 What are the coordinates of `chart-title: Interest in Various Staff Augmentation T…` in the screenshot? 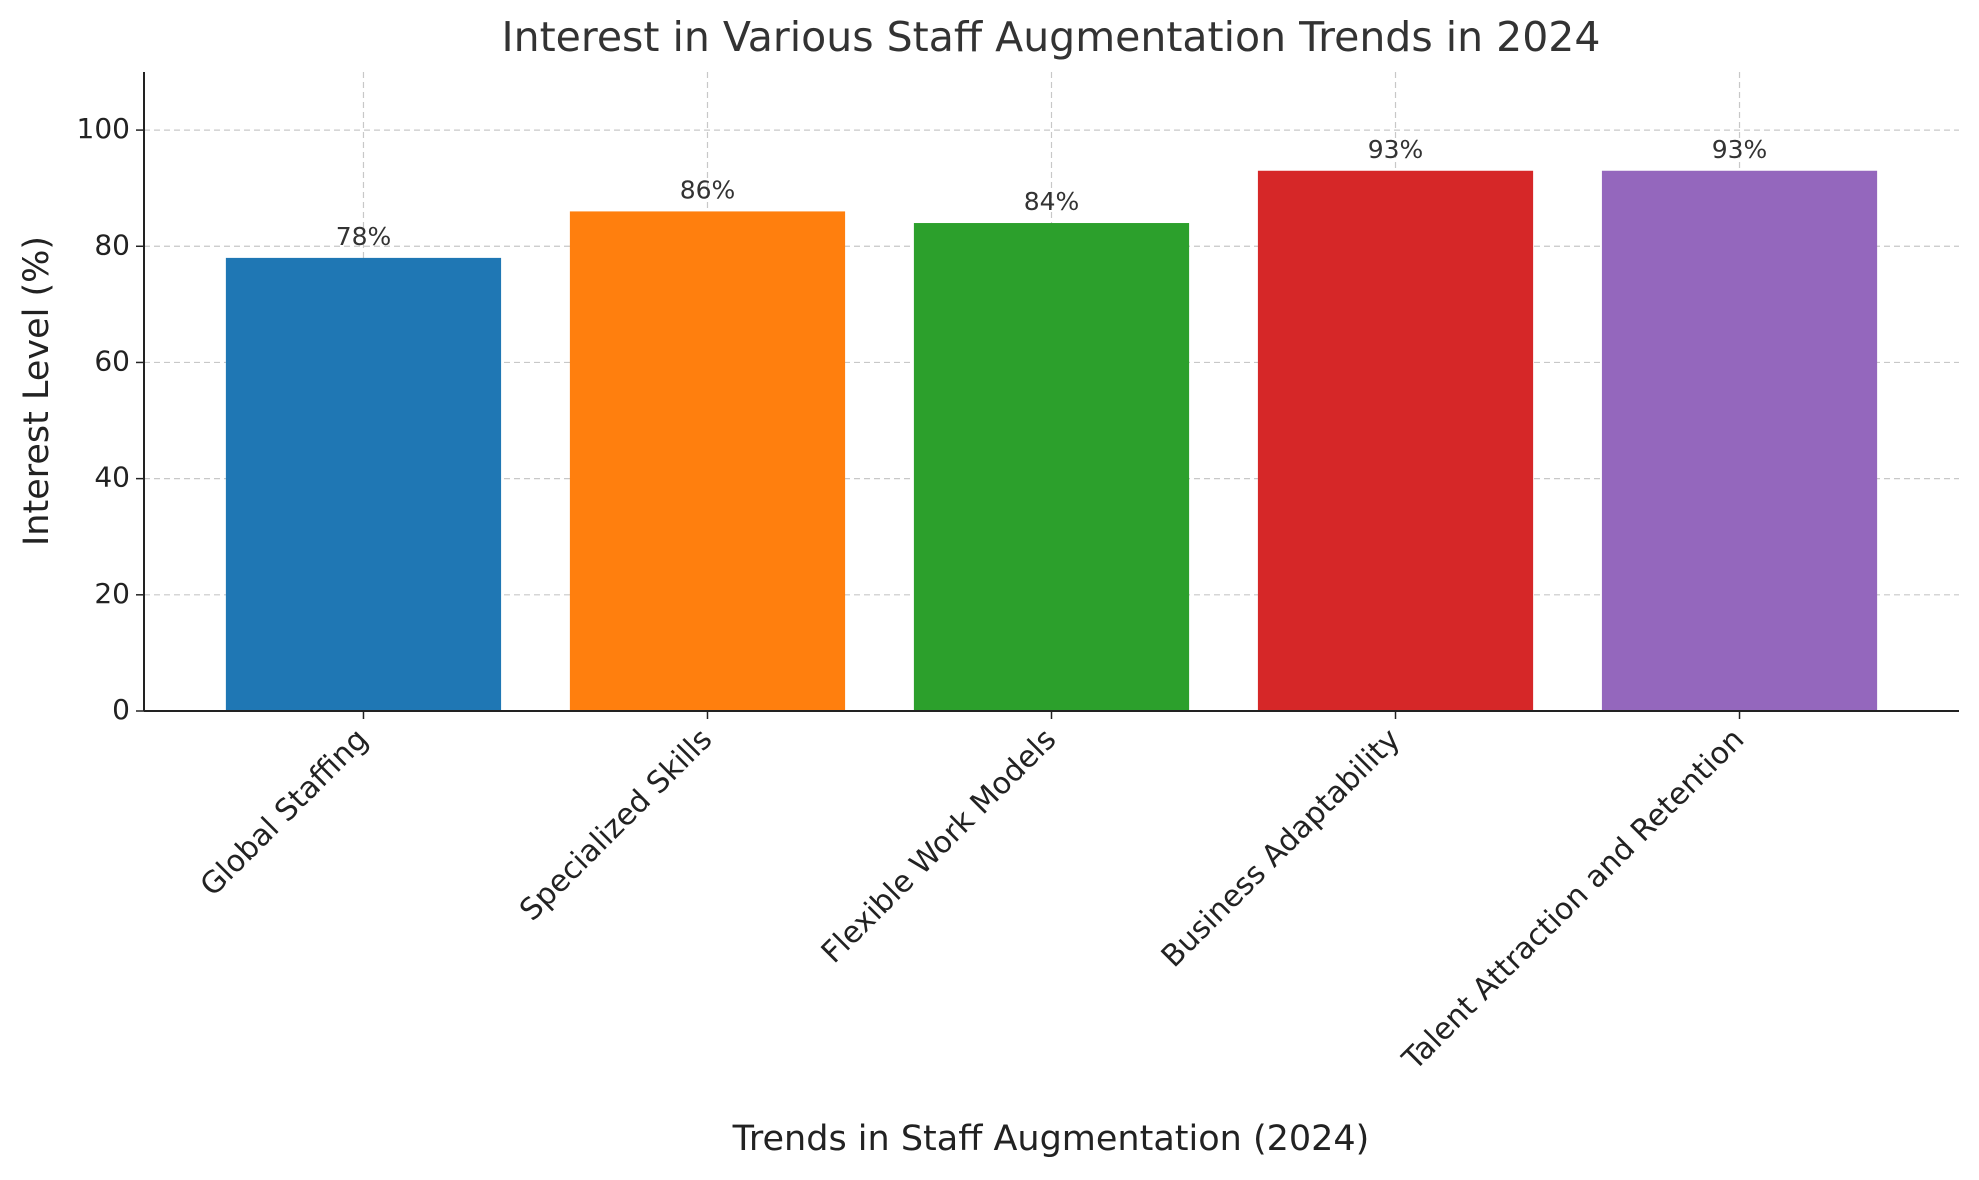 It's located at (1051, 37).